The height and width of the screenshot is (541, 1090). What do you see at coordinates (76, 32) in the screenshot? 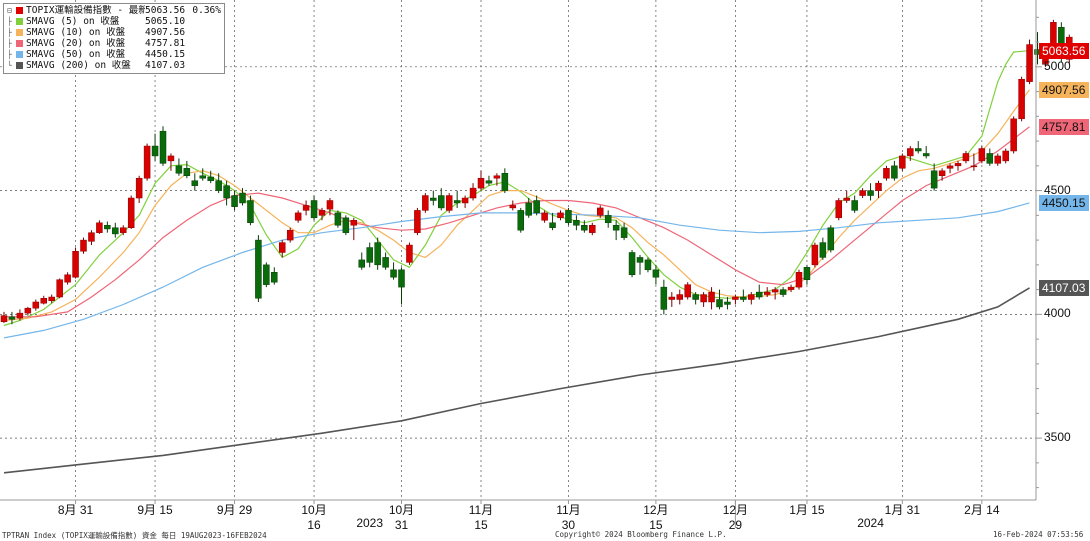
I see `legend-label: SMAVG (10) on 收盤` at bounding box center [76, 32].